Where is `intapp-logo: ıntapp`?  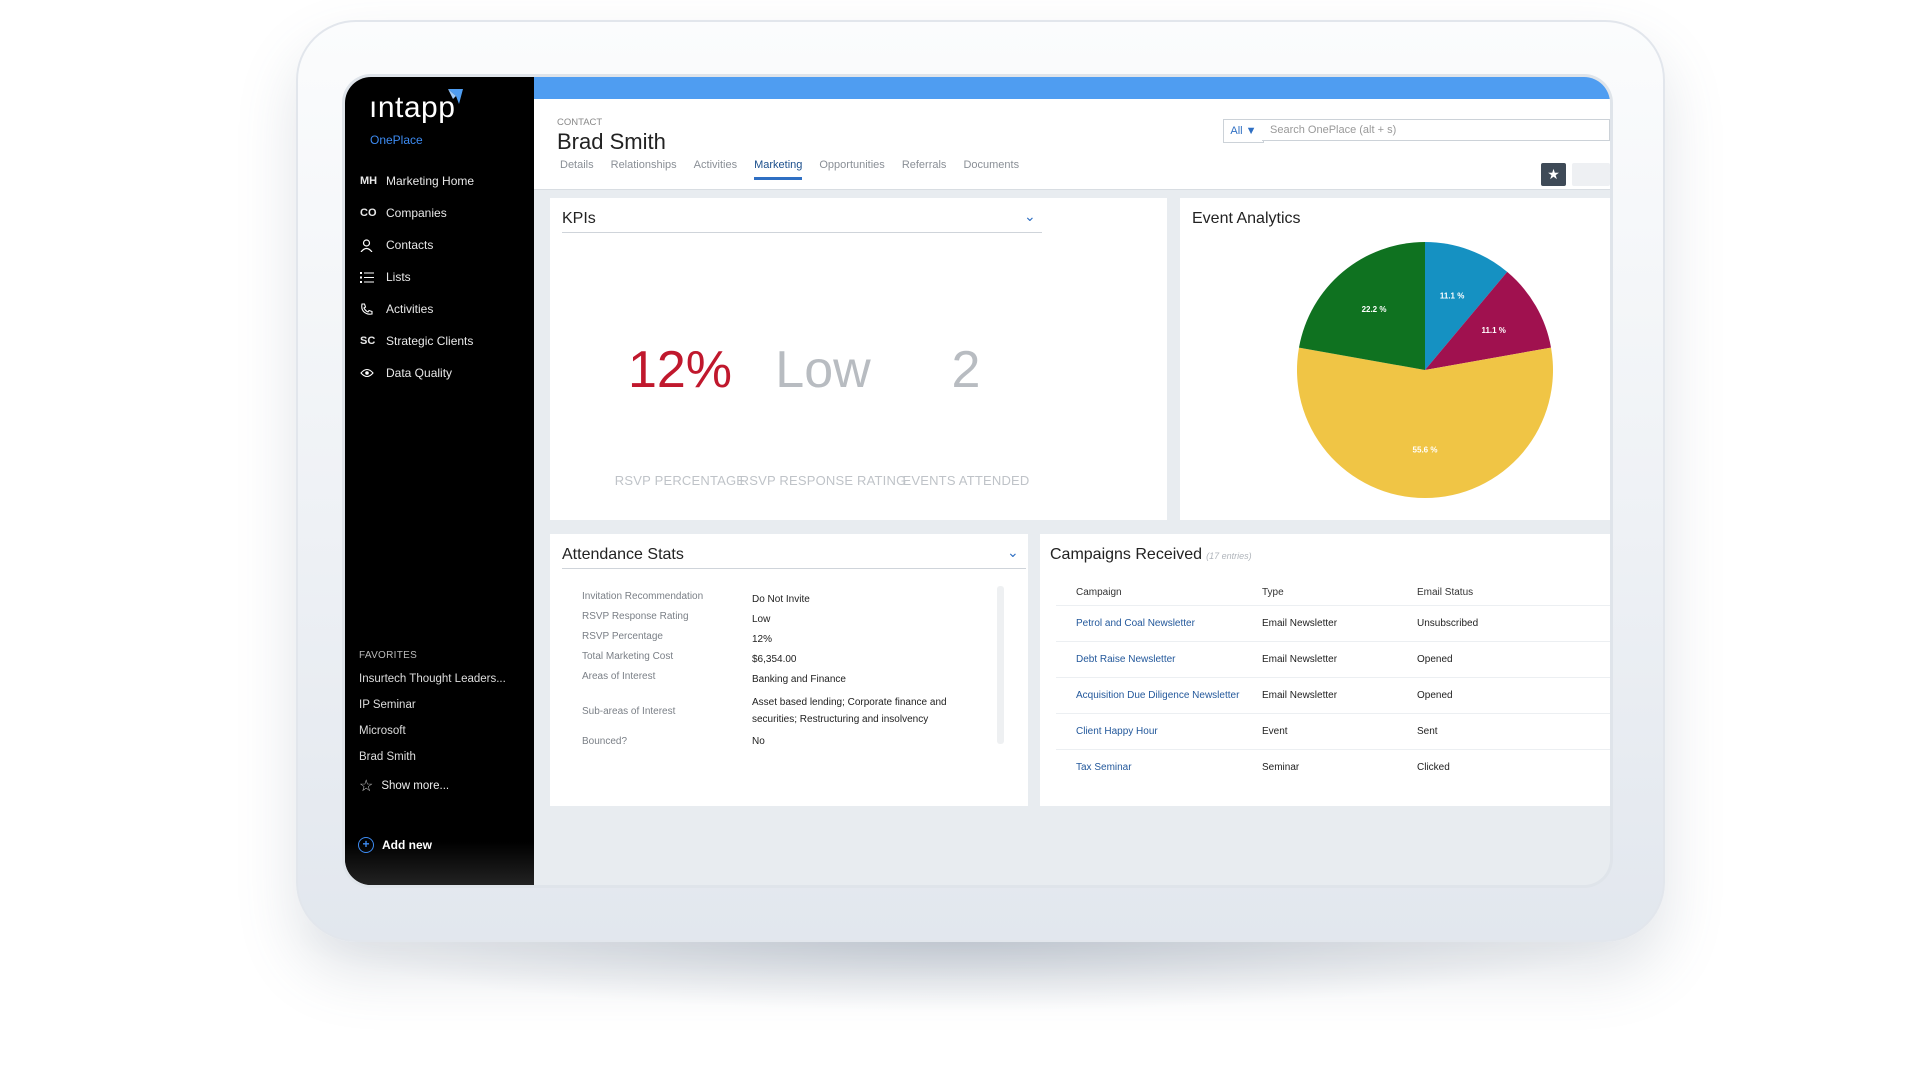
intapp-logo: ıntapp is located at coordinates (412, 107).